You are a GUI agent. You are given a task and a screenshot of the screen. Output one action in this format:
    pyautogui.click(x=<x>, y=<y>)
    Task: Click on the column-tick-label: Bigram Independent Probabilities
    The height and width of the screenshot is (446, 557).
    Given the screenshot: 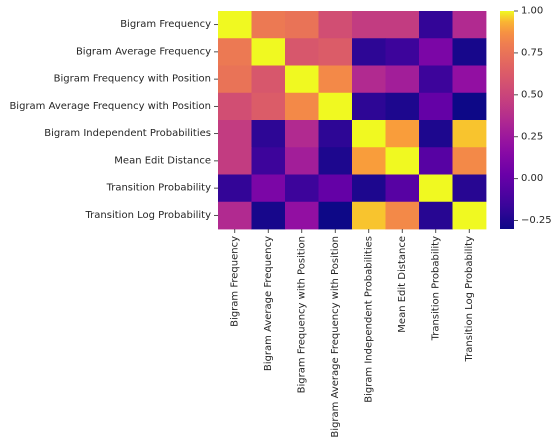 What is the action you would take?
    pyautogui.click(x=368, y=319)
    